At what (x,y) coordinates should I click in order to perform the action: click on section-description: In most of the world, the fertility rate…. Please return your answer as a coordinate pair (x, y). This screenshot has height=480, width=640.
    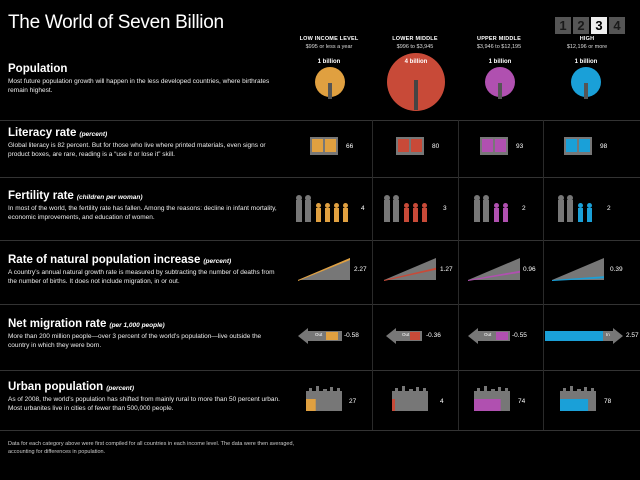
    Looking at the image, I should click on (142, 213).